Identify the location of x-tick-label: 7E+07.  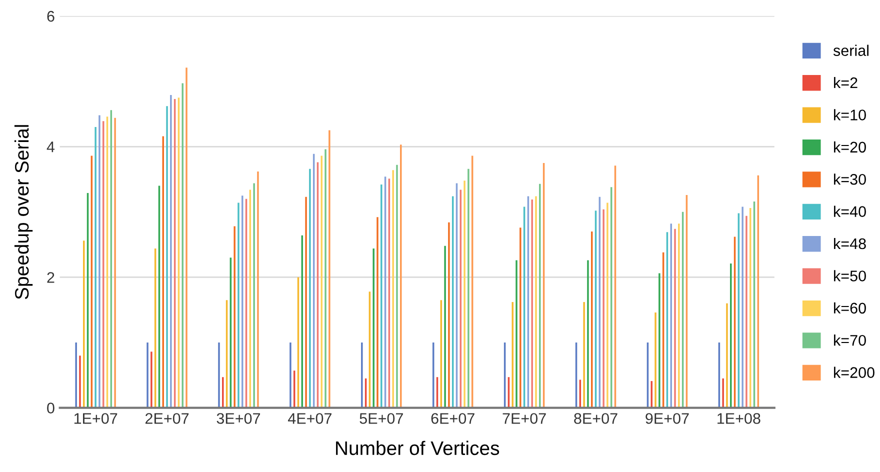
(524, 418).